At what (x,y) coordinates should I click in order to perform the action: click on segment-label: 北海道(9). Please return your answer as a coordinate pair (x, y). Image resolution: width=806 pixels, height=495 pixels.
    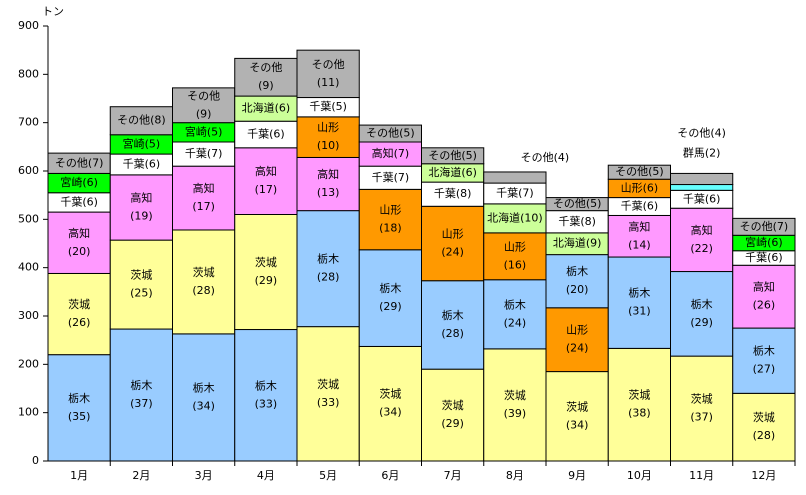
    Looking at the image, I should click on (577, 243).